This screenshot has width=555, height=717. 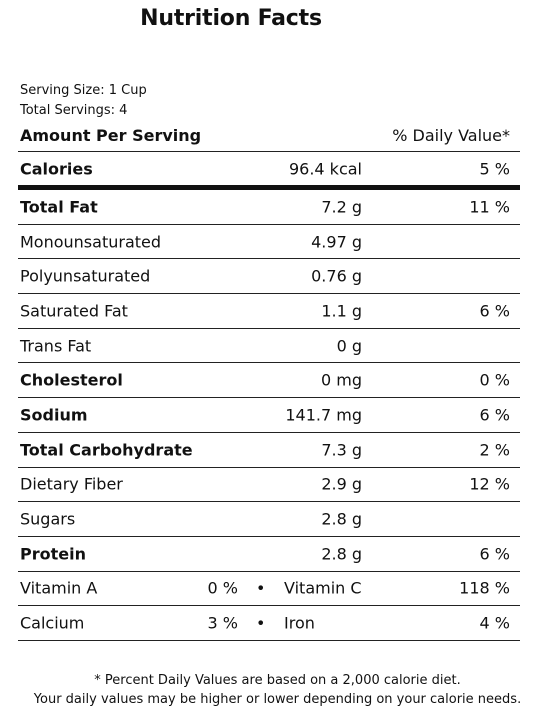 What do you see at coordinates (341, 207) in the screenshot?
I see `nutrient-amount: 7.2 g` at bounding box center [341, 207].